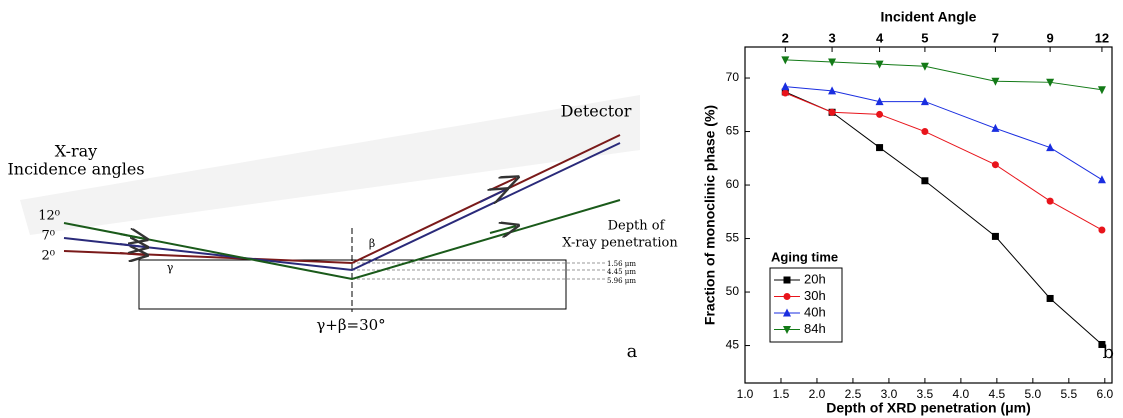  I want to click on x2-tick-label: 12, so click(1102, 37).